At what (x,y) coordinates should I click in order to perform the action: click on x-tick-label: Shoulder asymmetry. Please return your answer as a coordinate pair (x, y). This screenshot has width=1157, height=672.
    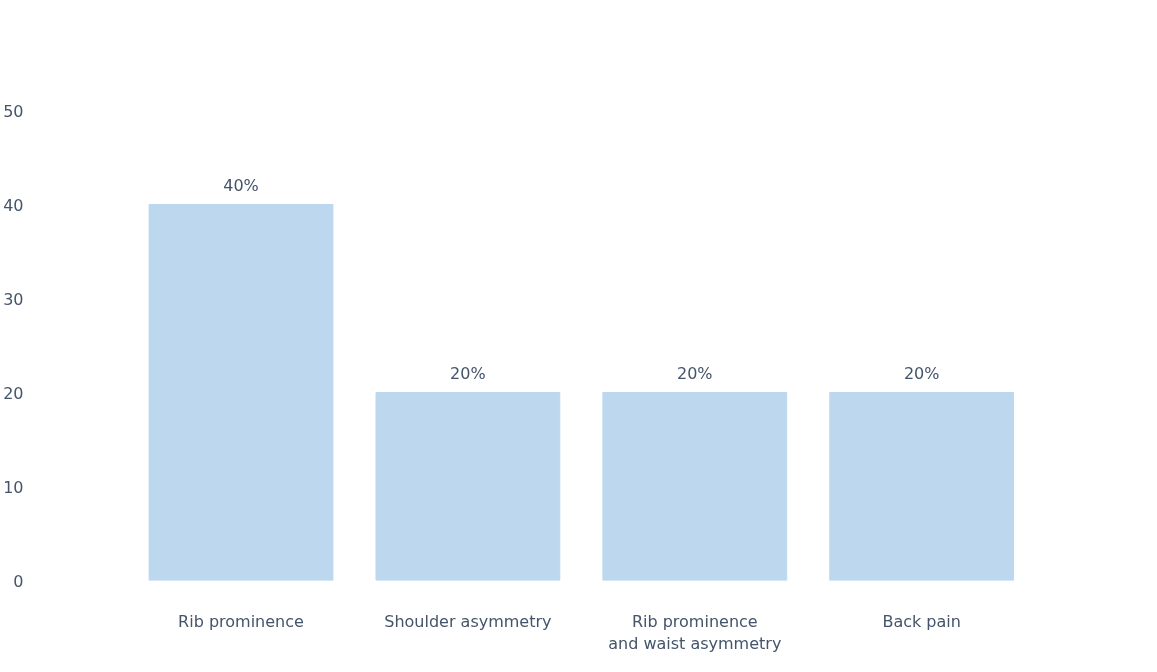
    Looking at the image, I should click on (468, 621).